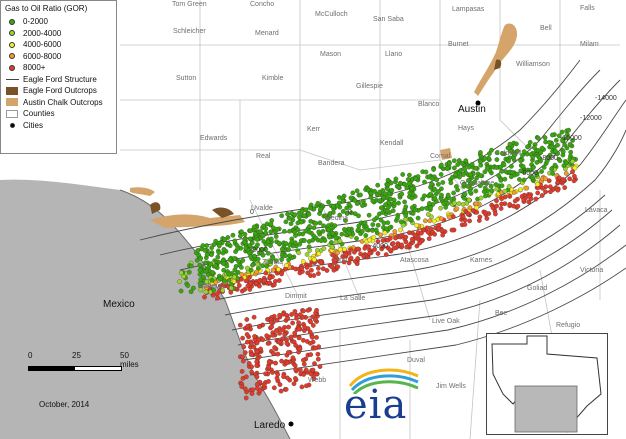 This screenshot has width=626, height=439. I want to click on locator-inset, so click(547, 384).